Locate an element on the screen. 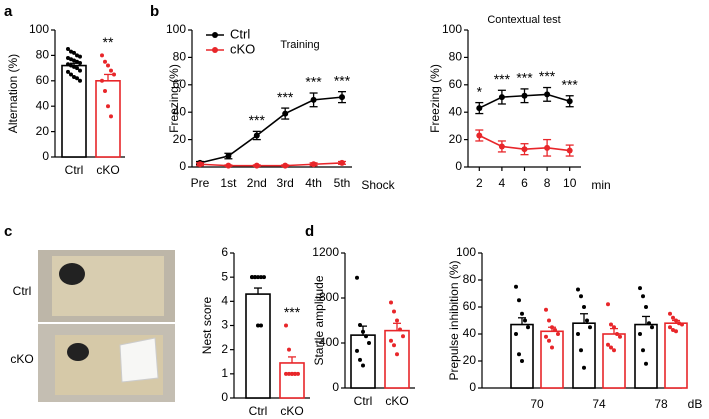 The image size is (709, 419). y-tick-label: 5 is located at coordinates (224, 276).